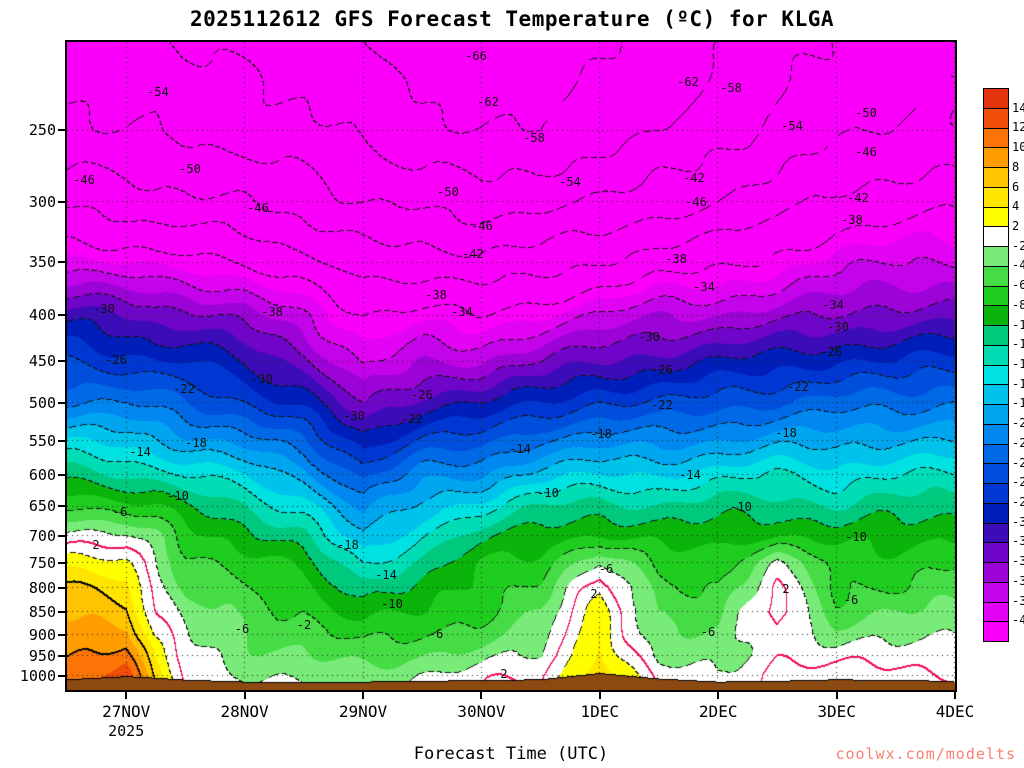 The image size is (1024, 768). What do you see at coordinates (1018, 383) in the screenshot?
I see `colorbar-tick-label: -16` at bounding box center [1018, 383].